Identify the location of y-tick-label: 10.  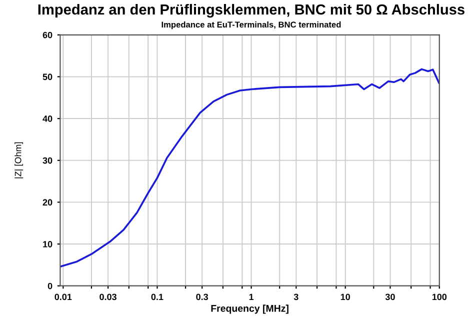
(47, 244).